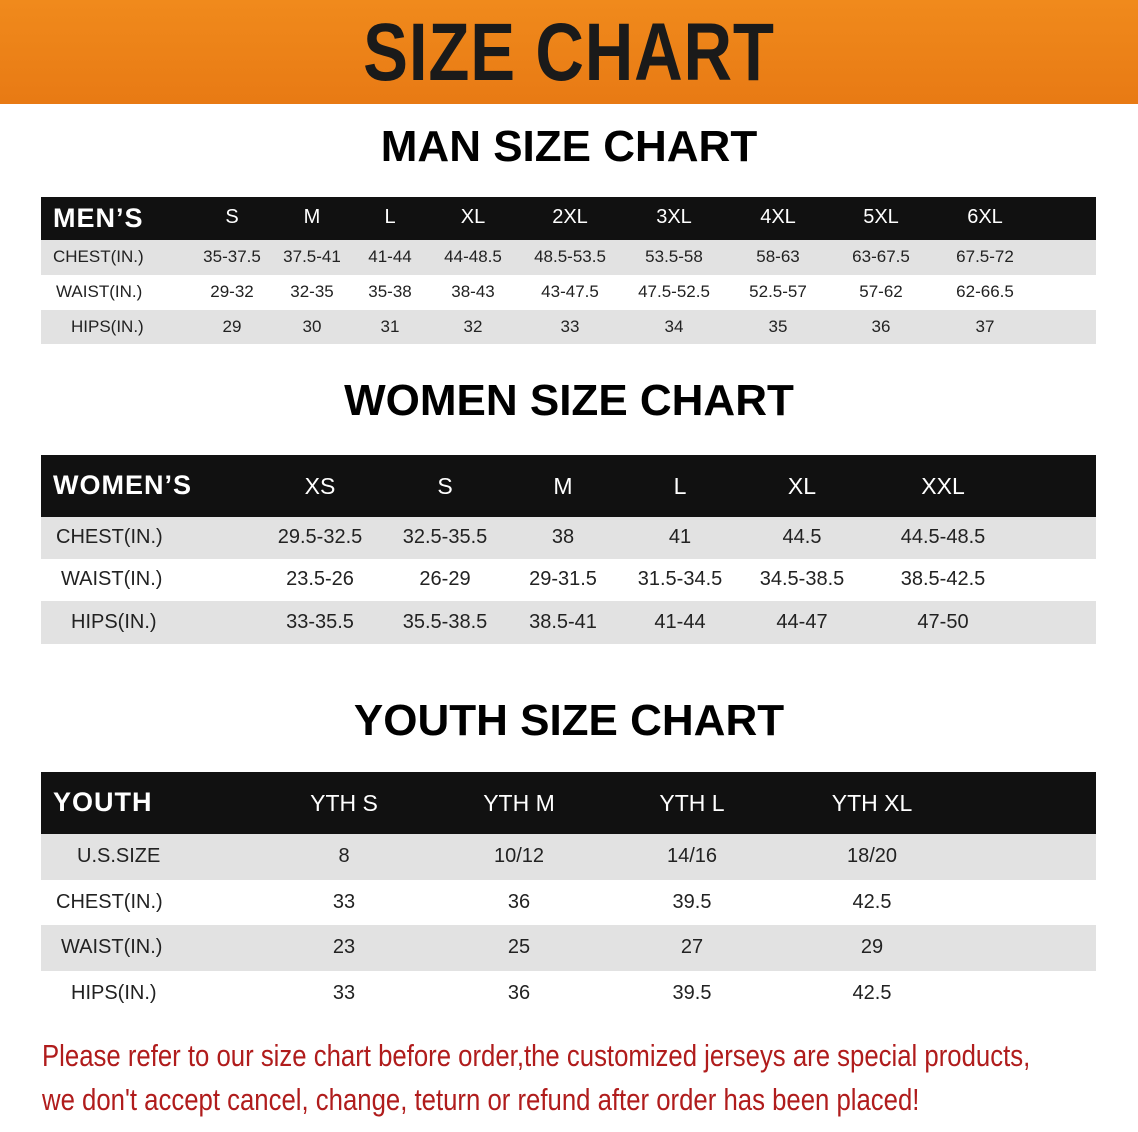 The image size is (1138, 1132). Describe the element at coordinates (692, 803) in the screenshot. I see `size-header: YTH L` at that location.